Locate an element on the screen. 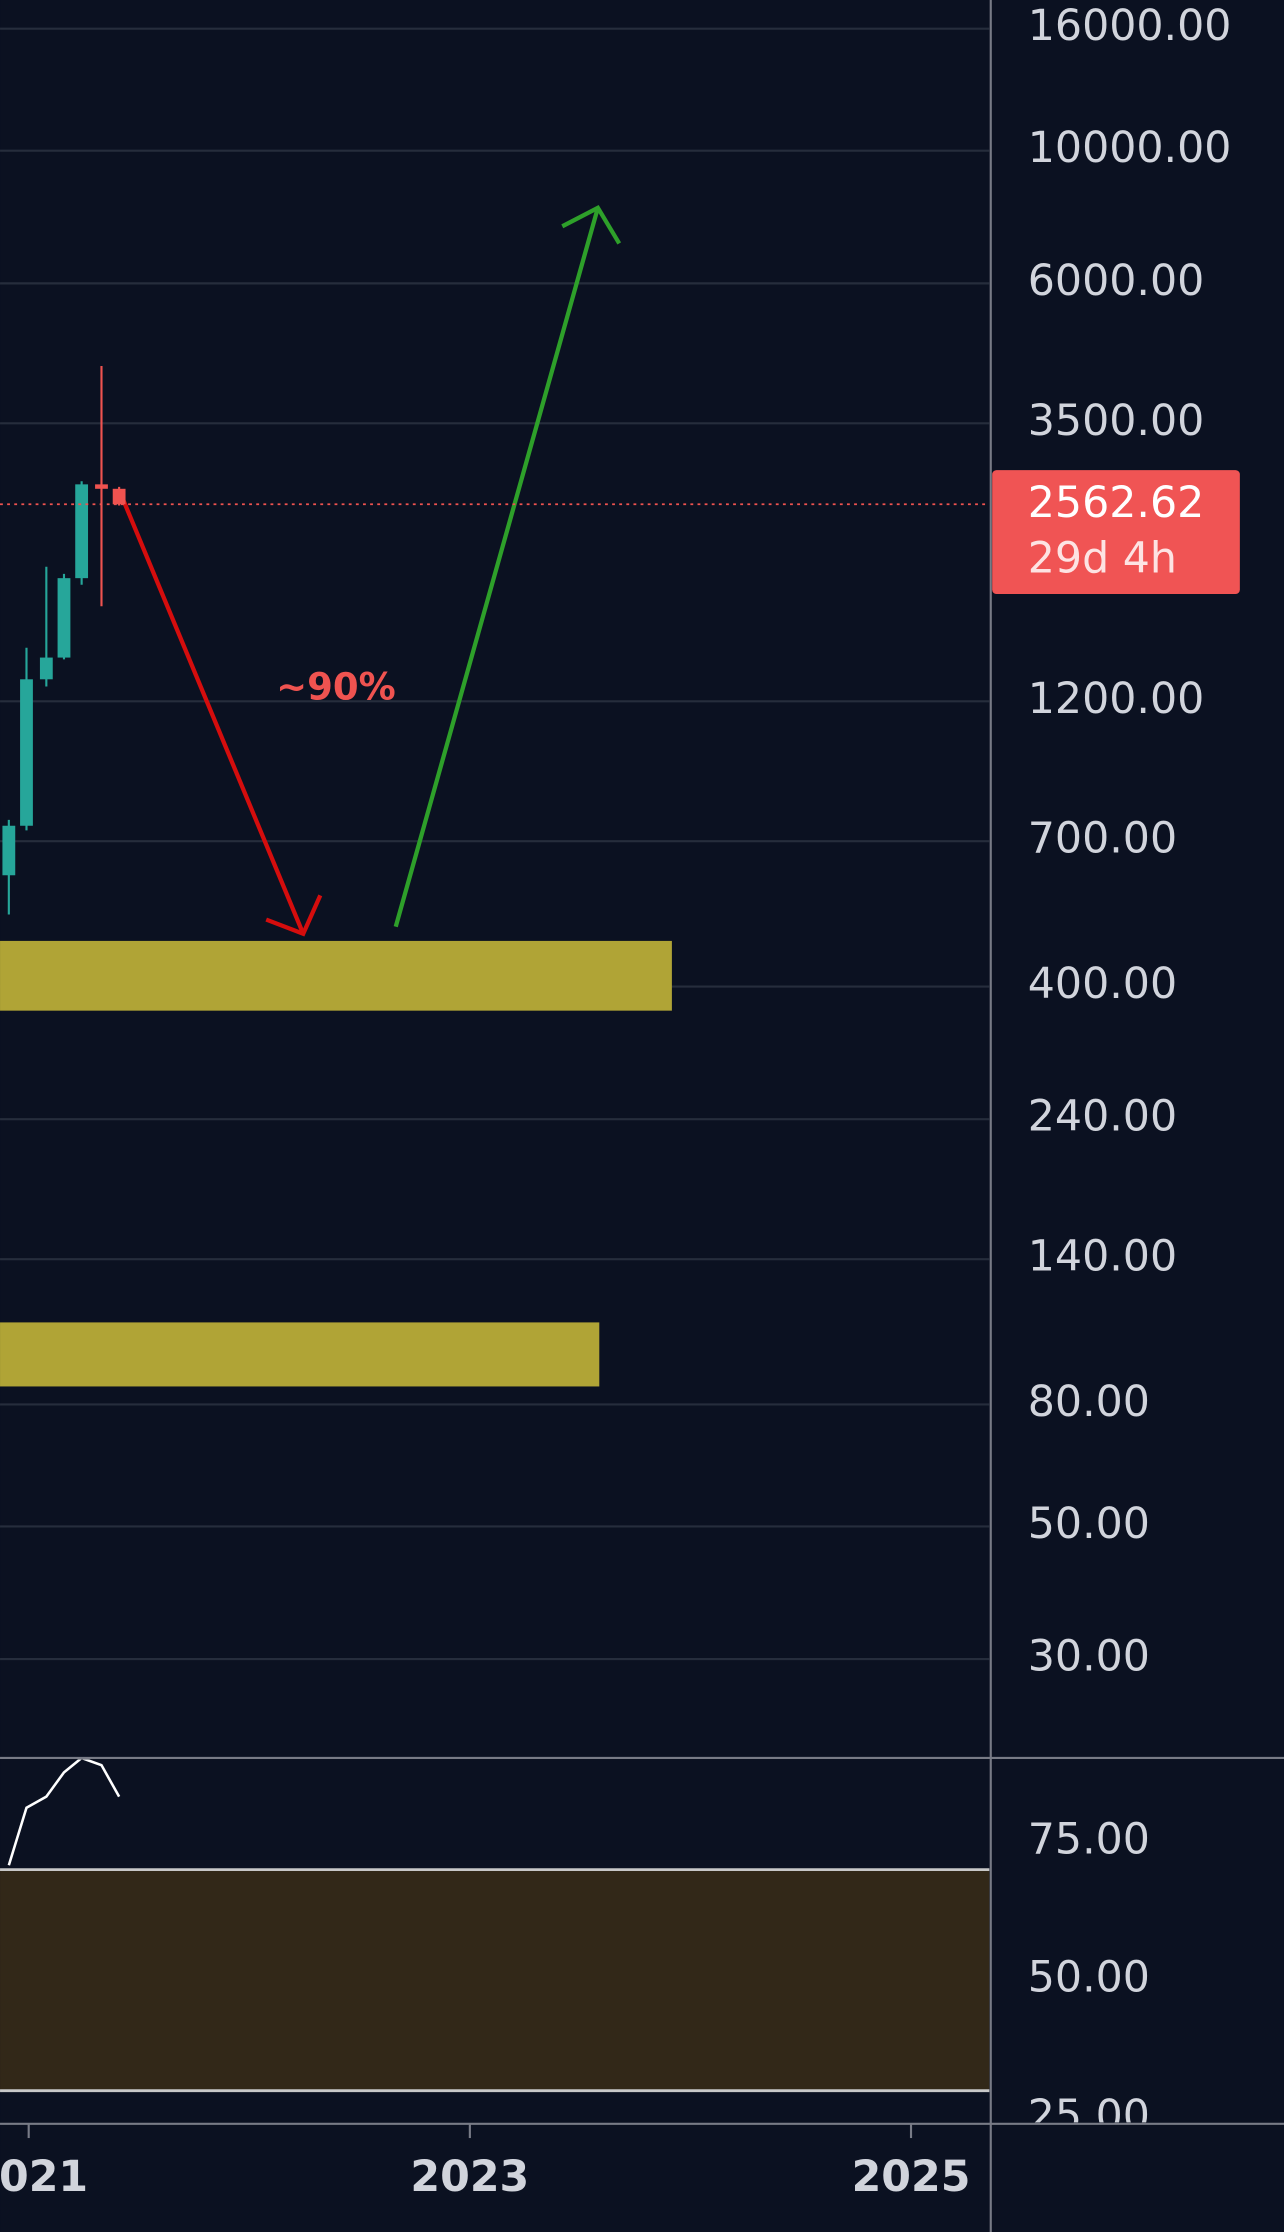  y-tick-label: 75.00 is located at coordinates (1089, 1839).